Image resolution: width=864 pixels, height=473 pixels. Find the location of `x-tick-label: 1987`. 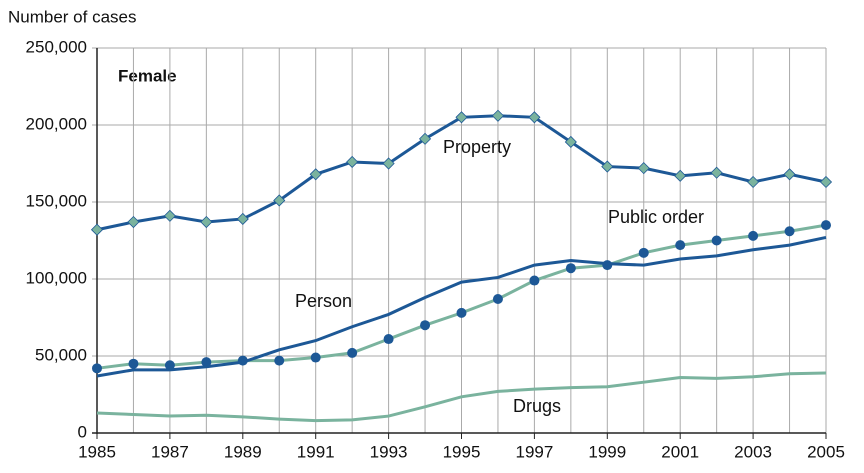

x-tick-label: 1987 is located at coordinates (170, 451).